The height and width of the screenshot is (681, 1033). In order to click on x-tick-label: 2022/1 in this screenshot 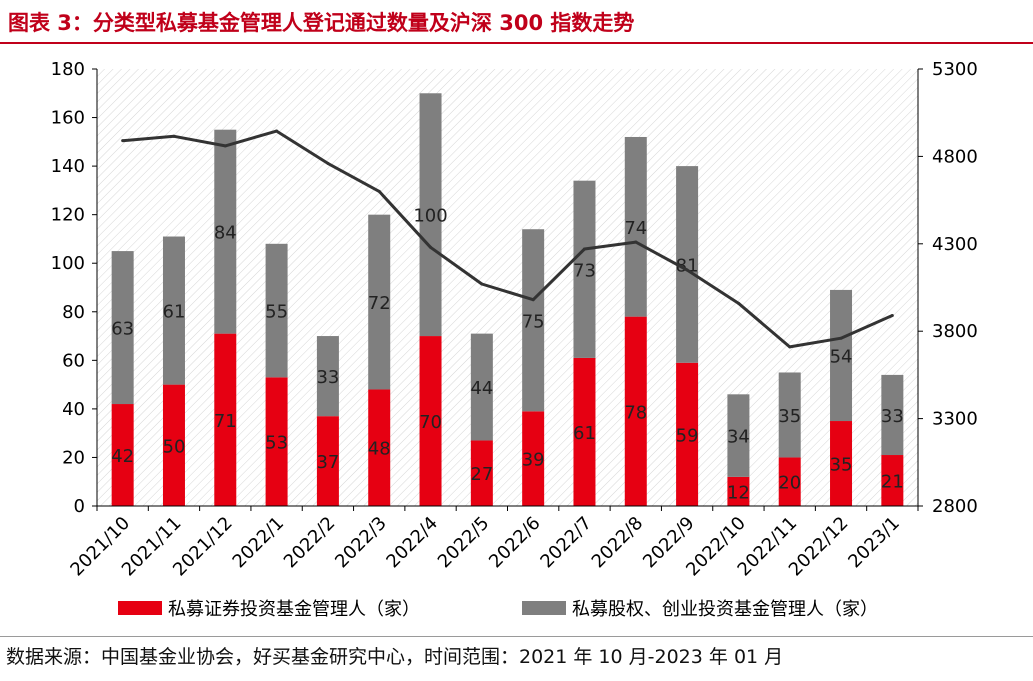, I will do `click(259, 543)`.